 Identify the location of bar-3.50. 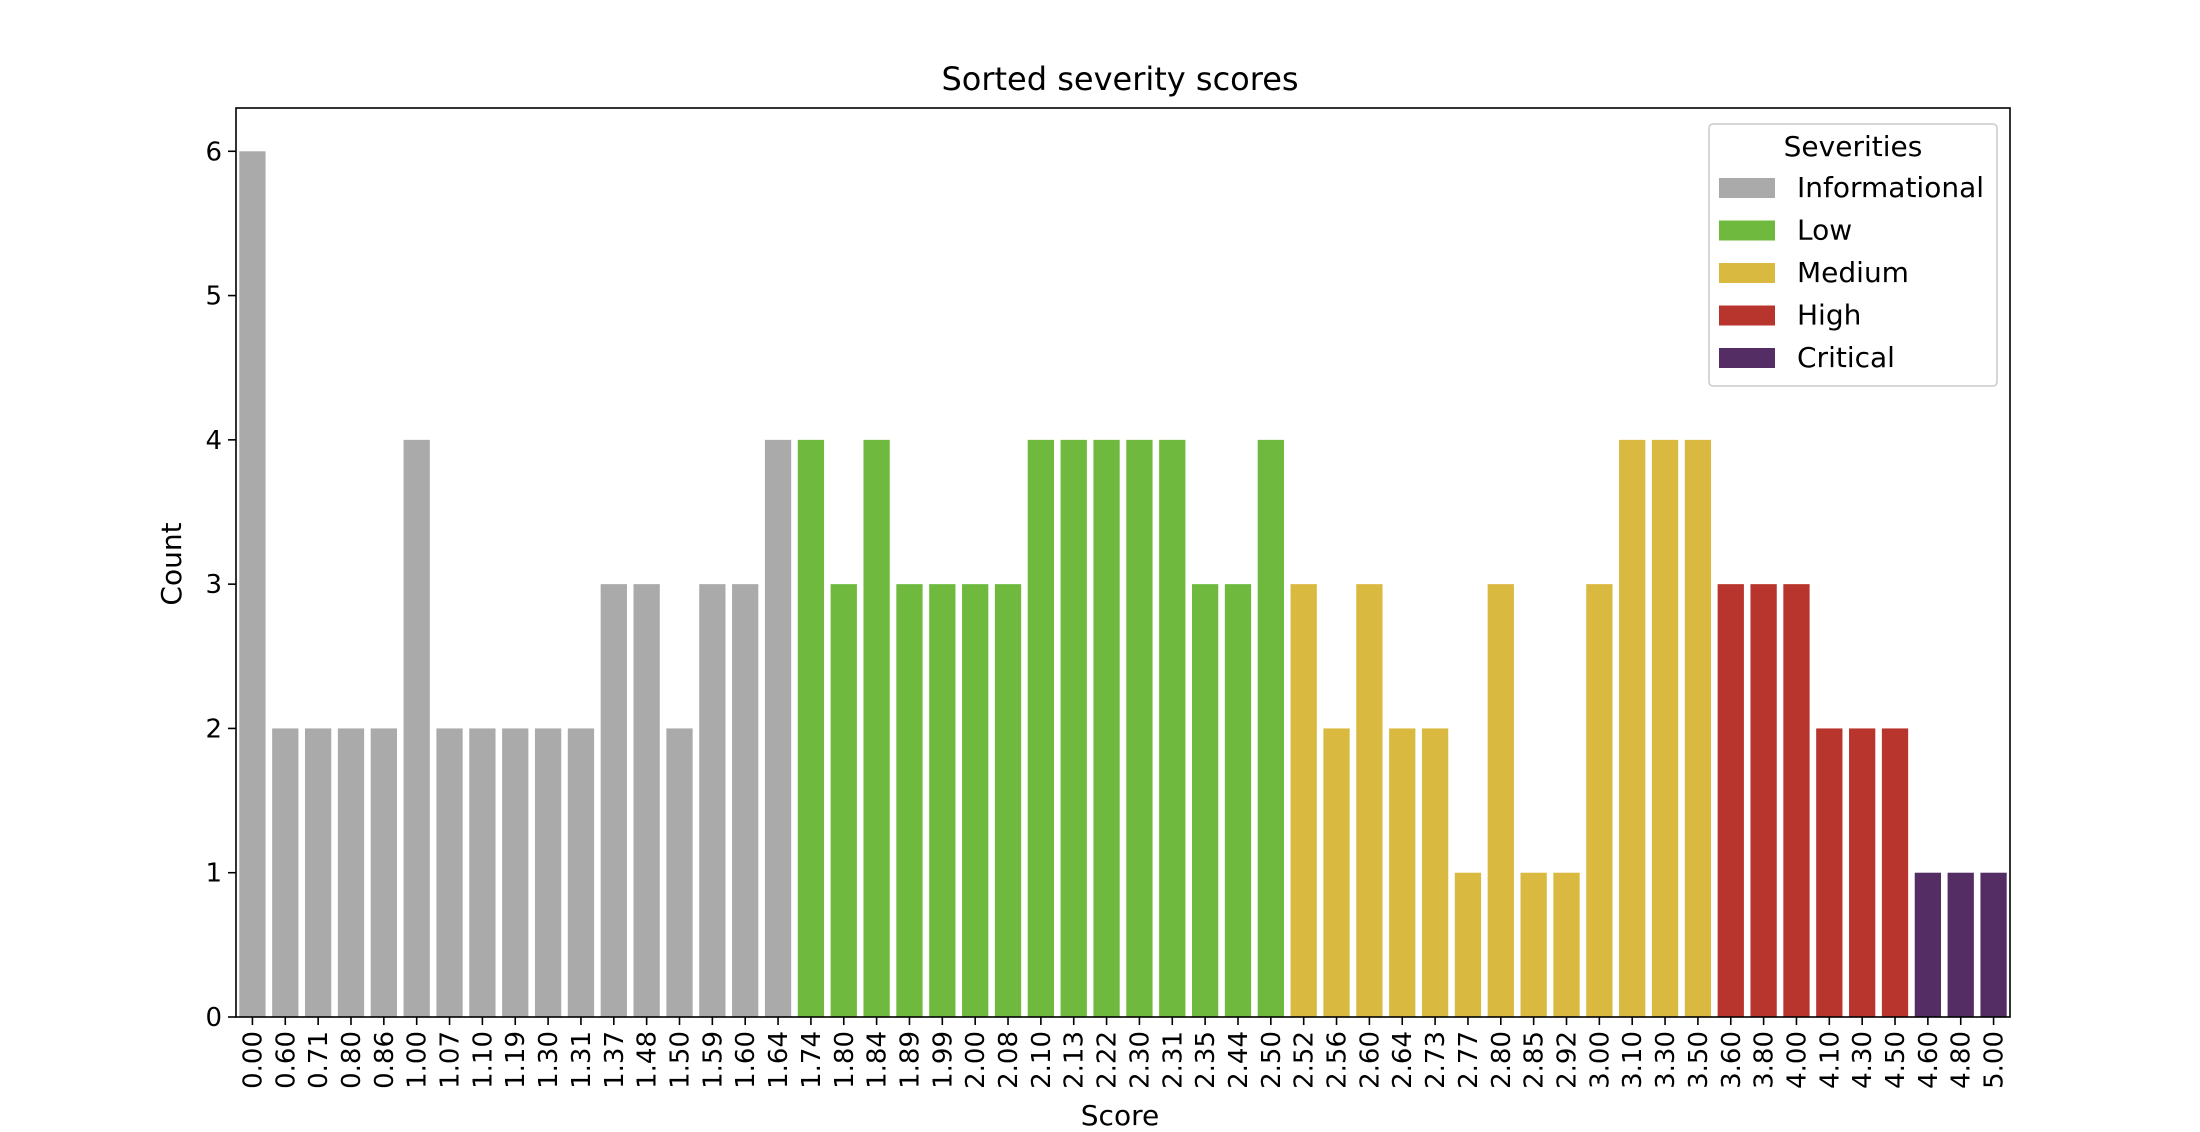
(1698, 728).